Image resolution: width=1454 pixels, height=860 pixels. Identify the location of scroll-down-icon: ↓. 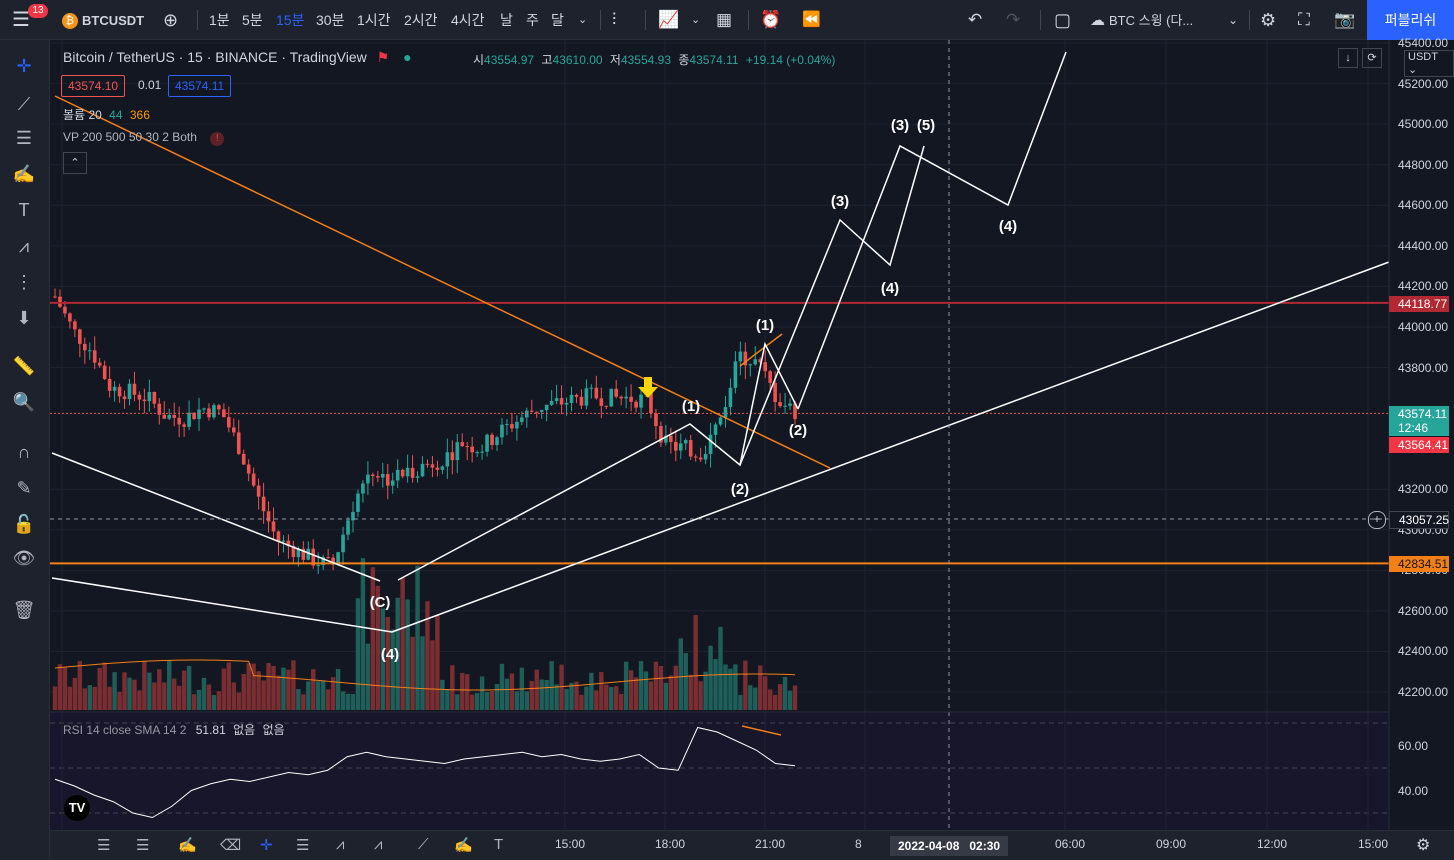
(1348, 58).